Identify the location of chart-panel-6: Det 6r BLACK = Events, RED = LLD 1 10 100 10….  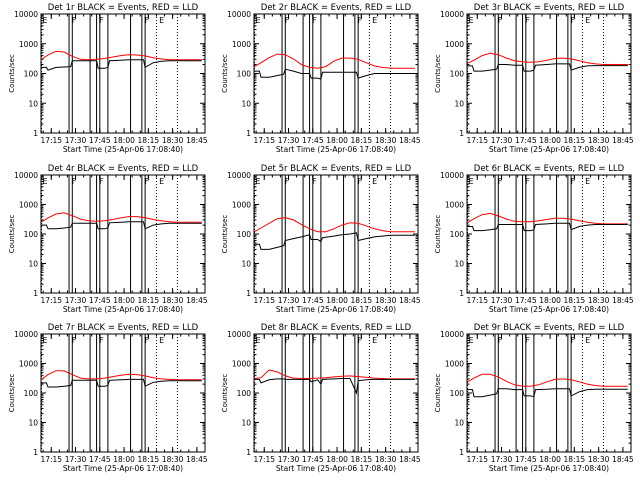
(534, 239).